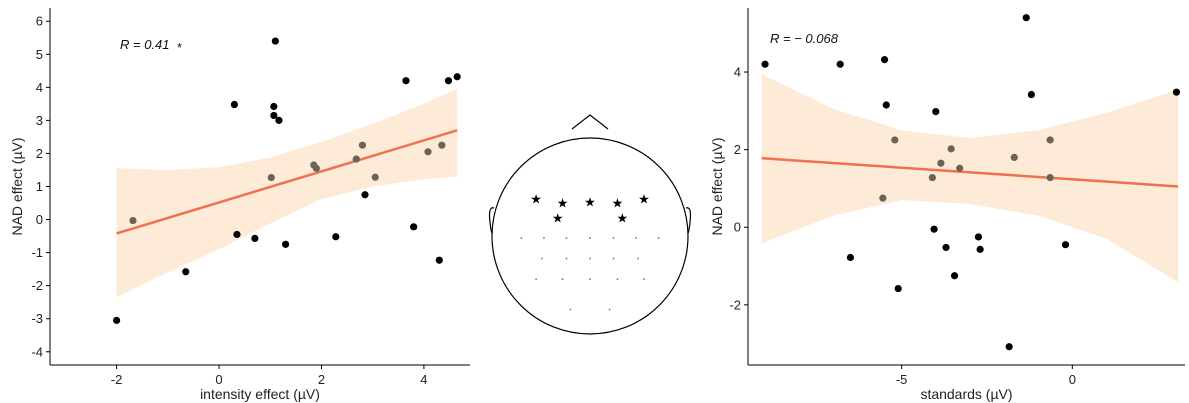 The height and width of the screenshot is (403, 1189). Describe the element at coordinates (966, 394) in the screenshot. I see `x-axis-title: standards (µV)` at that location.